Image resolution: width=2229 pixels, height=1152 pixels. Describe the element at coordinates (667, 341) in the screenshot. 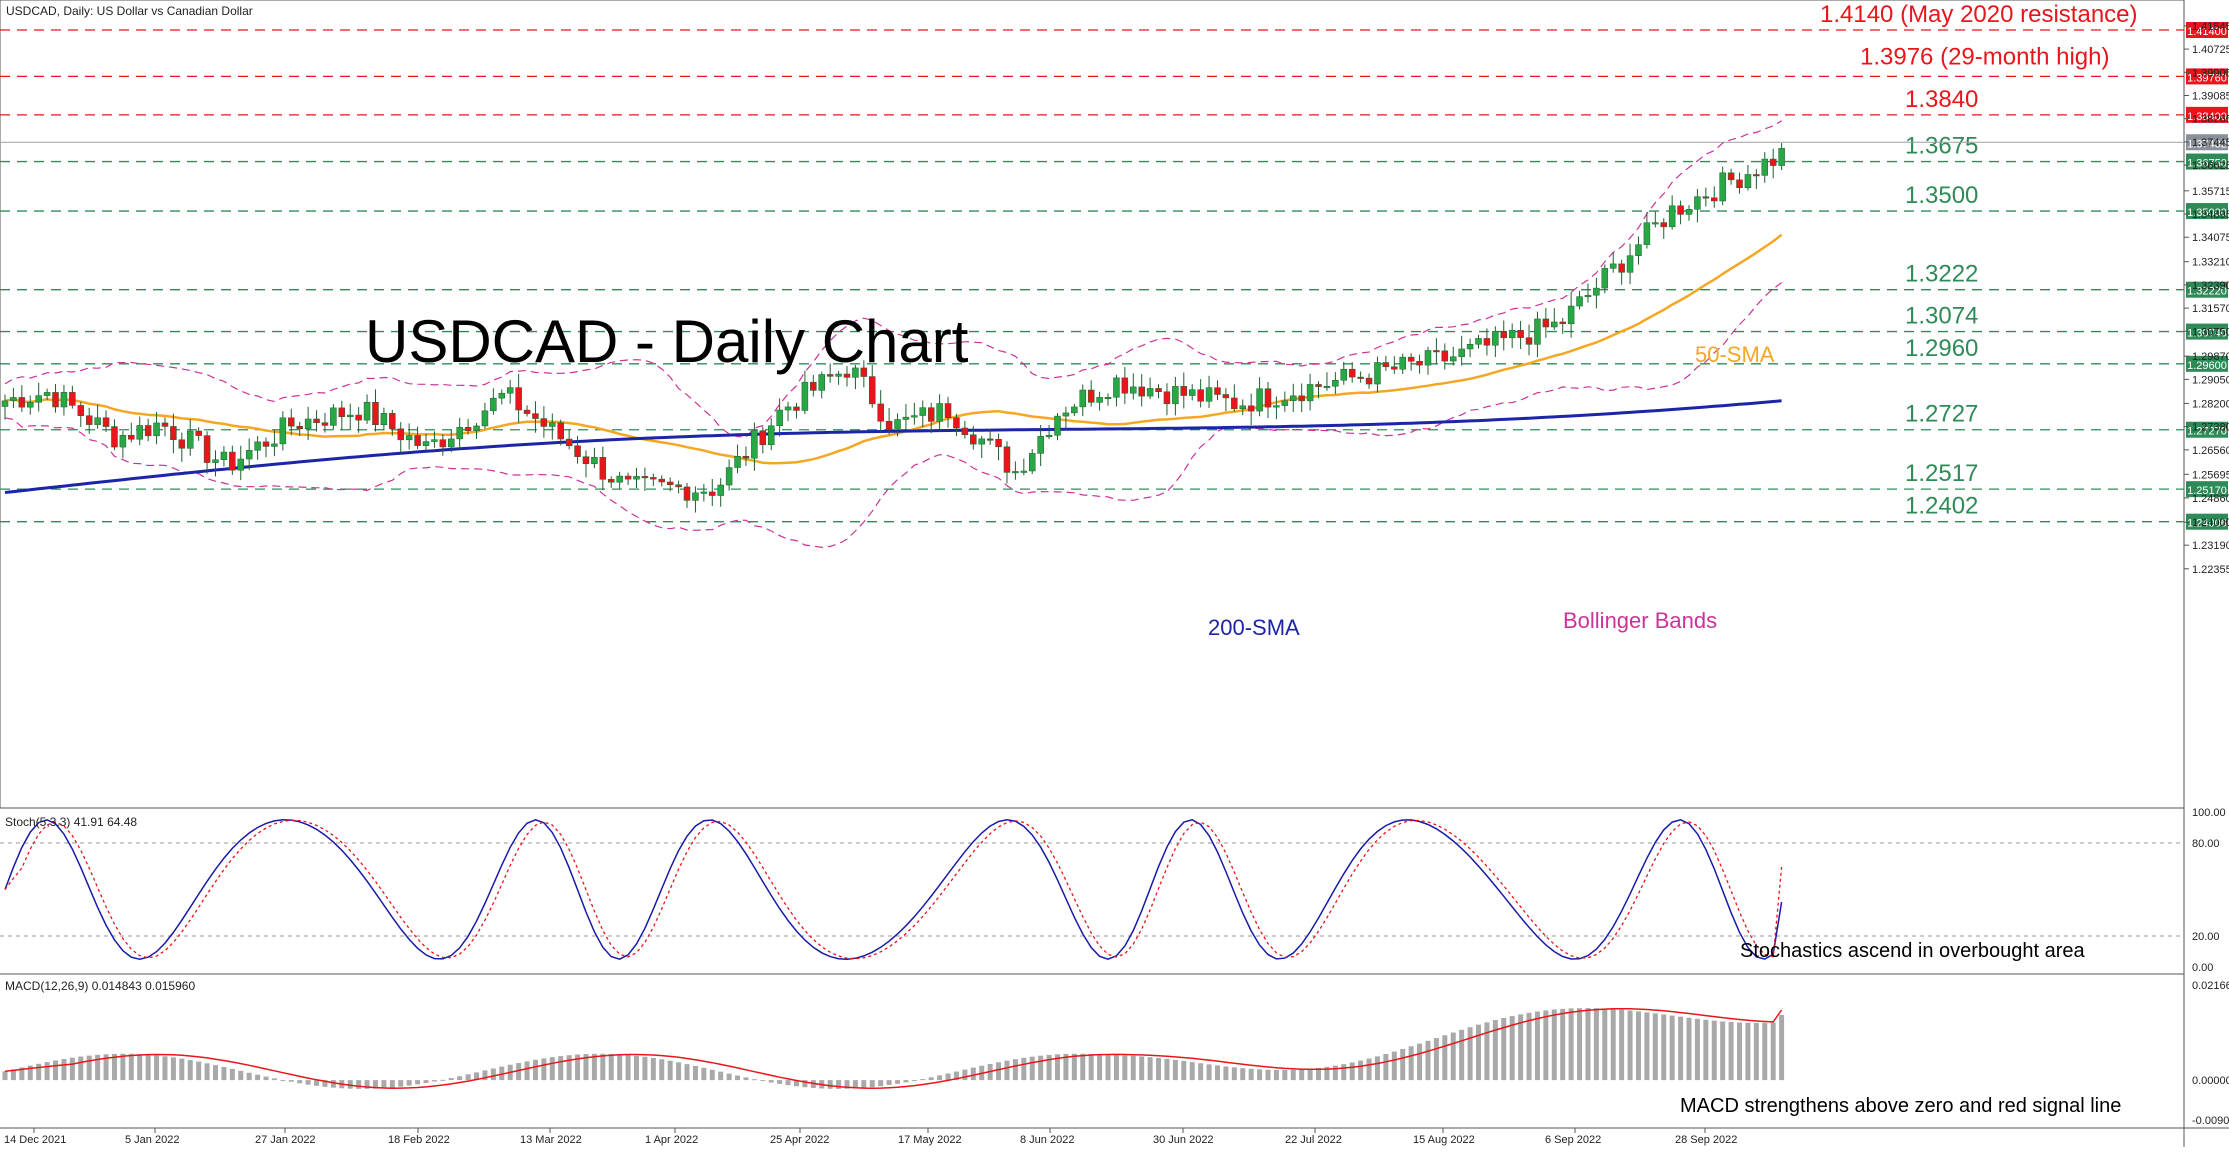

I see `chart-title: USDCAD - Daily Chart` at that location.